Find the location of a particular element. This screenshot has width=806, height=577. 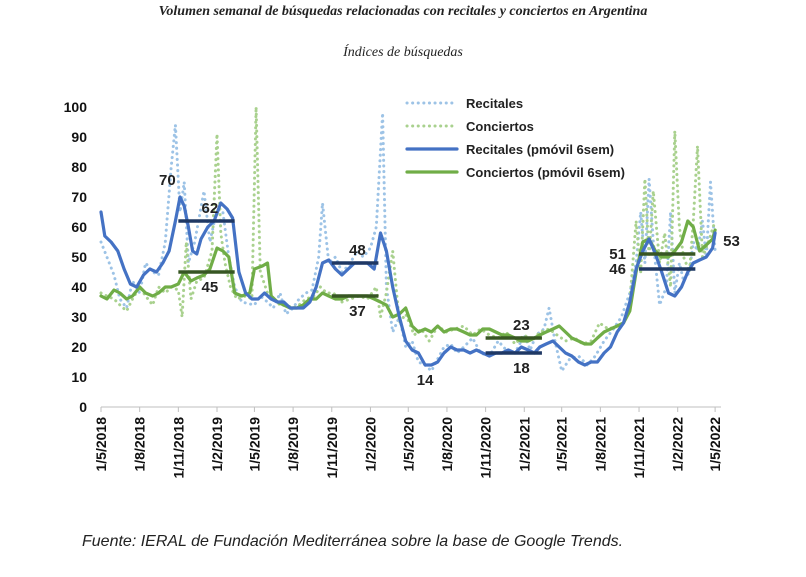

y-tick-label: 0 is located at coordinates (83, 407).